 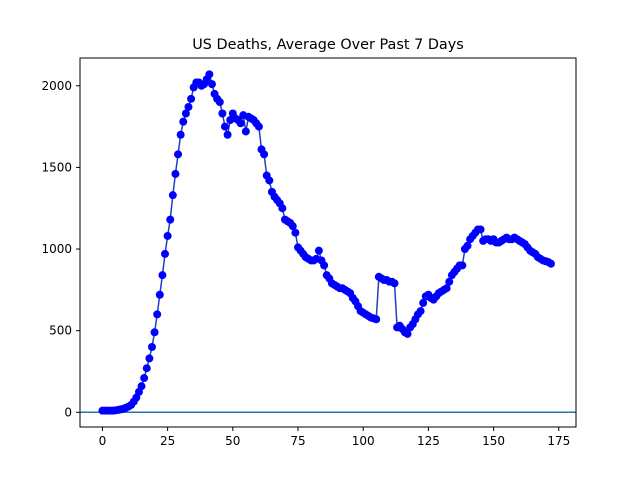 I want to click on chart-title: US Deaths, Average Over Past 7 Days, so click(x=327, y=45).